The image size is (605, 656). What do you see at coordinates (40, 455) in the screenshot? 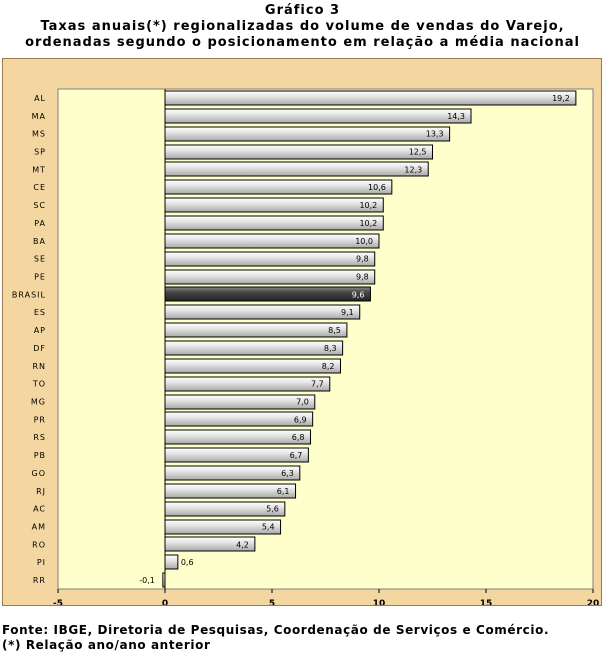
I see `category-label-pb: PB` at bounding box center [40, 455].